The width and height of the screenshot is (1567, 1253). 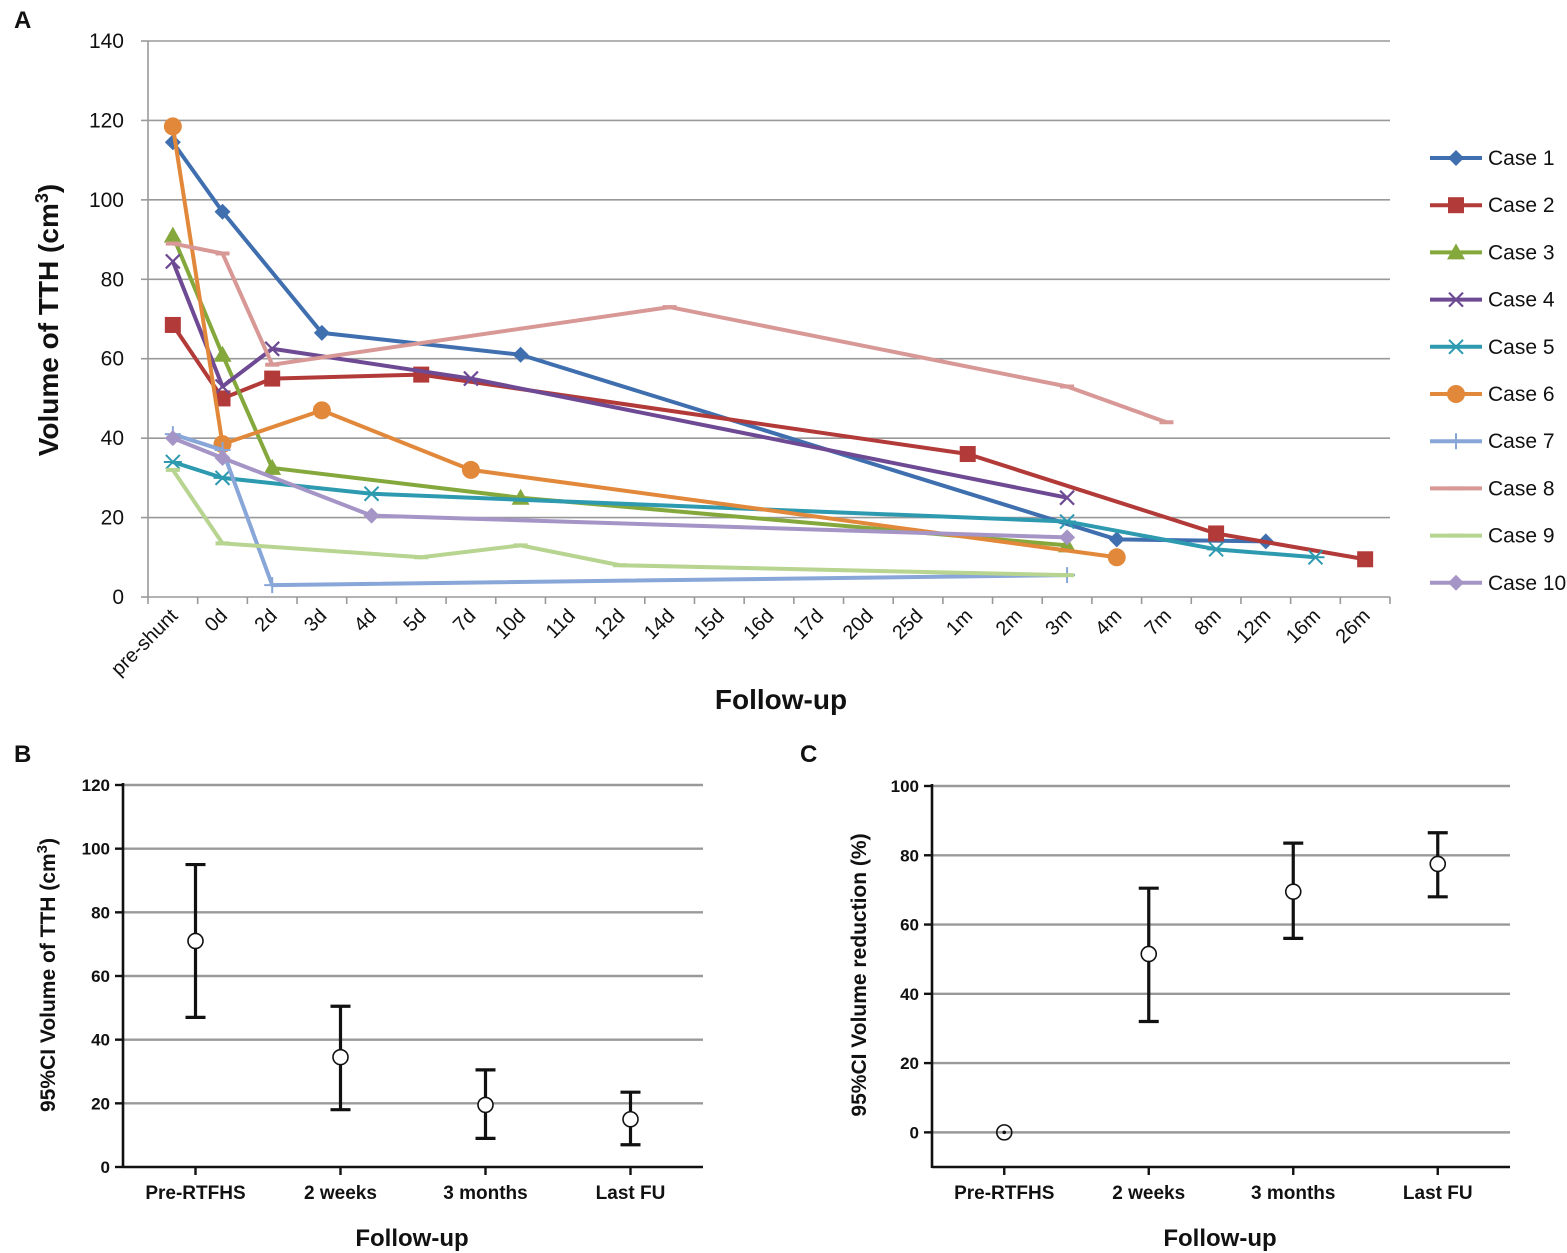 What do you see at coordinates (709, 624) in the screenshot?
I see `chart-a-x-tick-label: 15d` at bounding box center [709, 624].